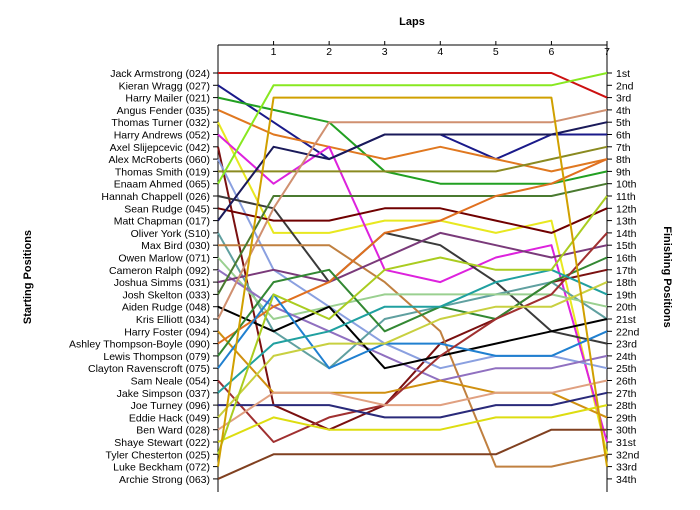 The width and height of the screenshot is (700, 510). Describe the element at coordinates (626, 308) in the screenshot. I see `finishing-position-label: 20th` at that location.